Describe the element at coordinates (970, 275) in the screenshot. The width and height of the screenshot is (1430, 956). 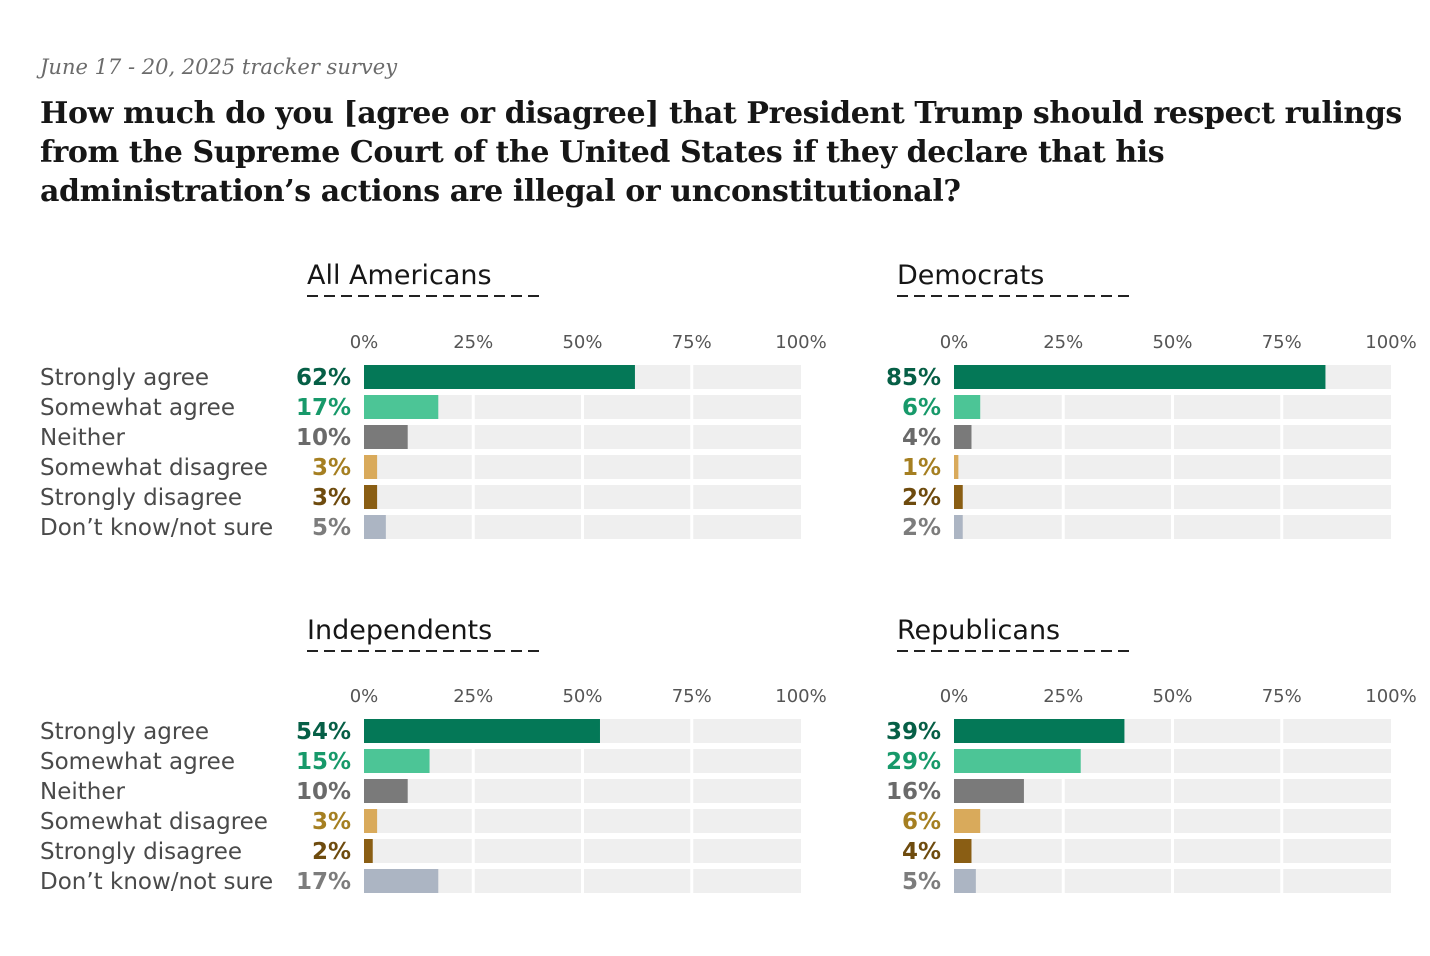
I see `panel-title-democrats: Democrats` at that location.